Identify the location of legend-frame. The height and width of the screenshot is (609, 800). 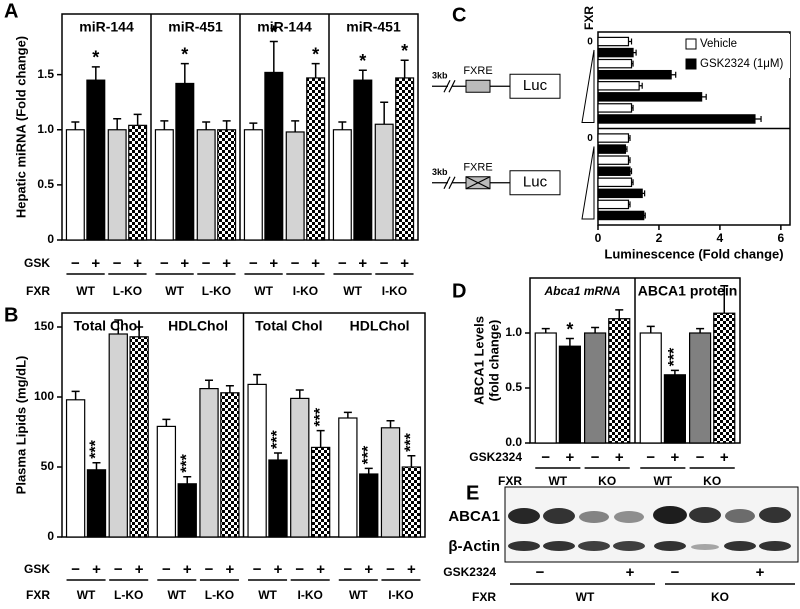
(736, 56).